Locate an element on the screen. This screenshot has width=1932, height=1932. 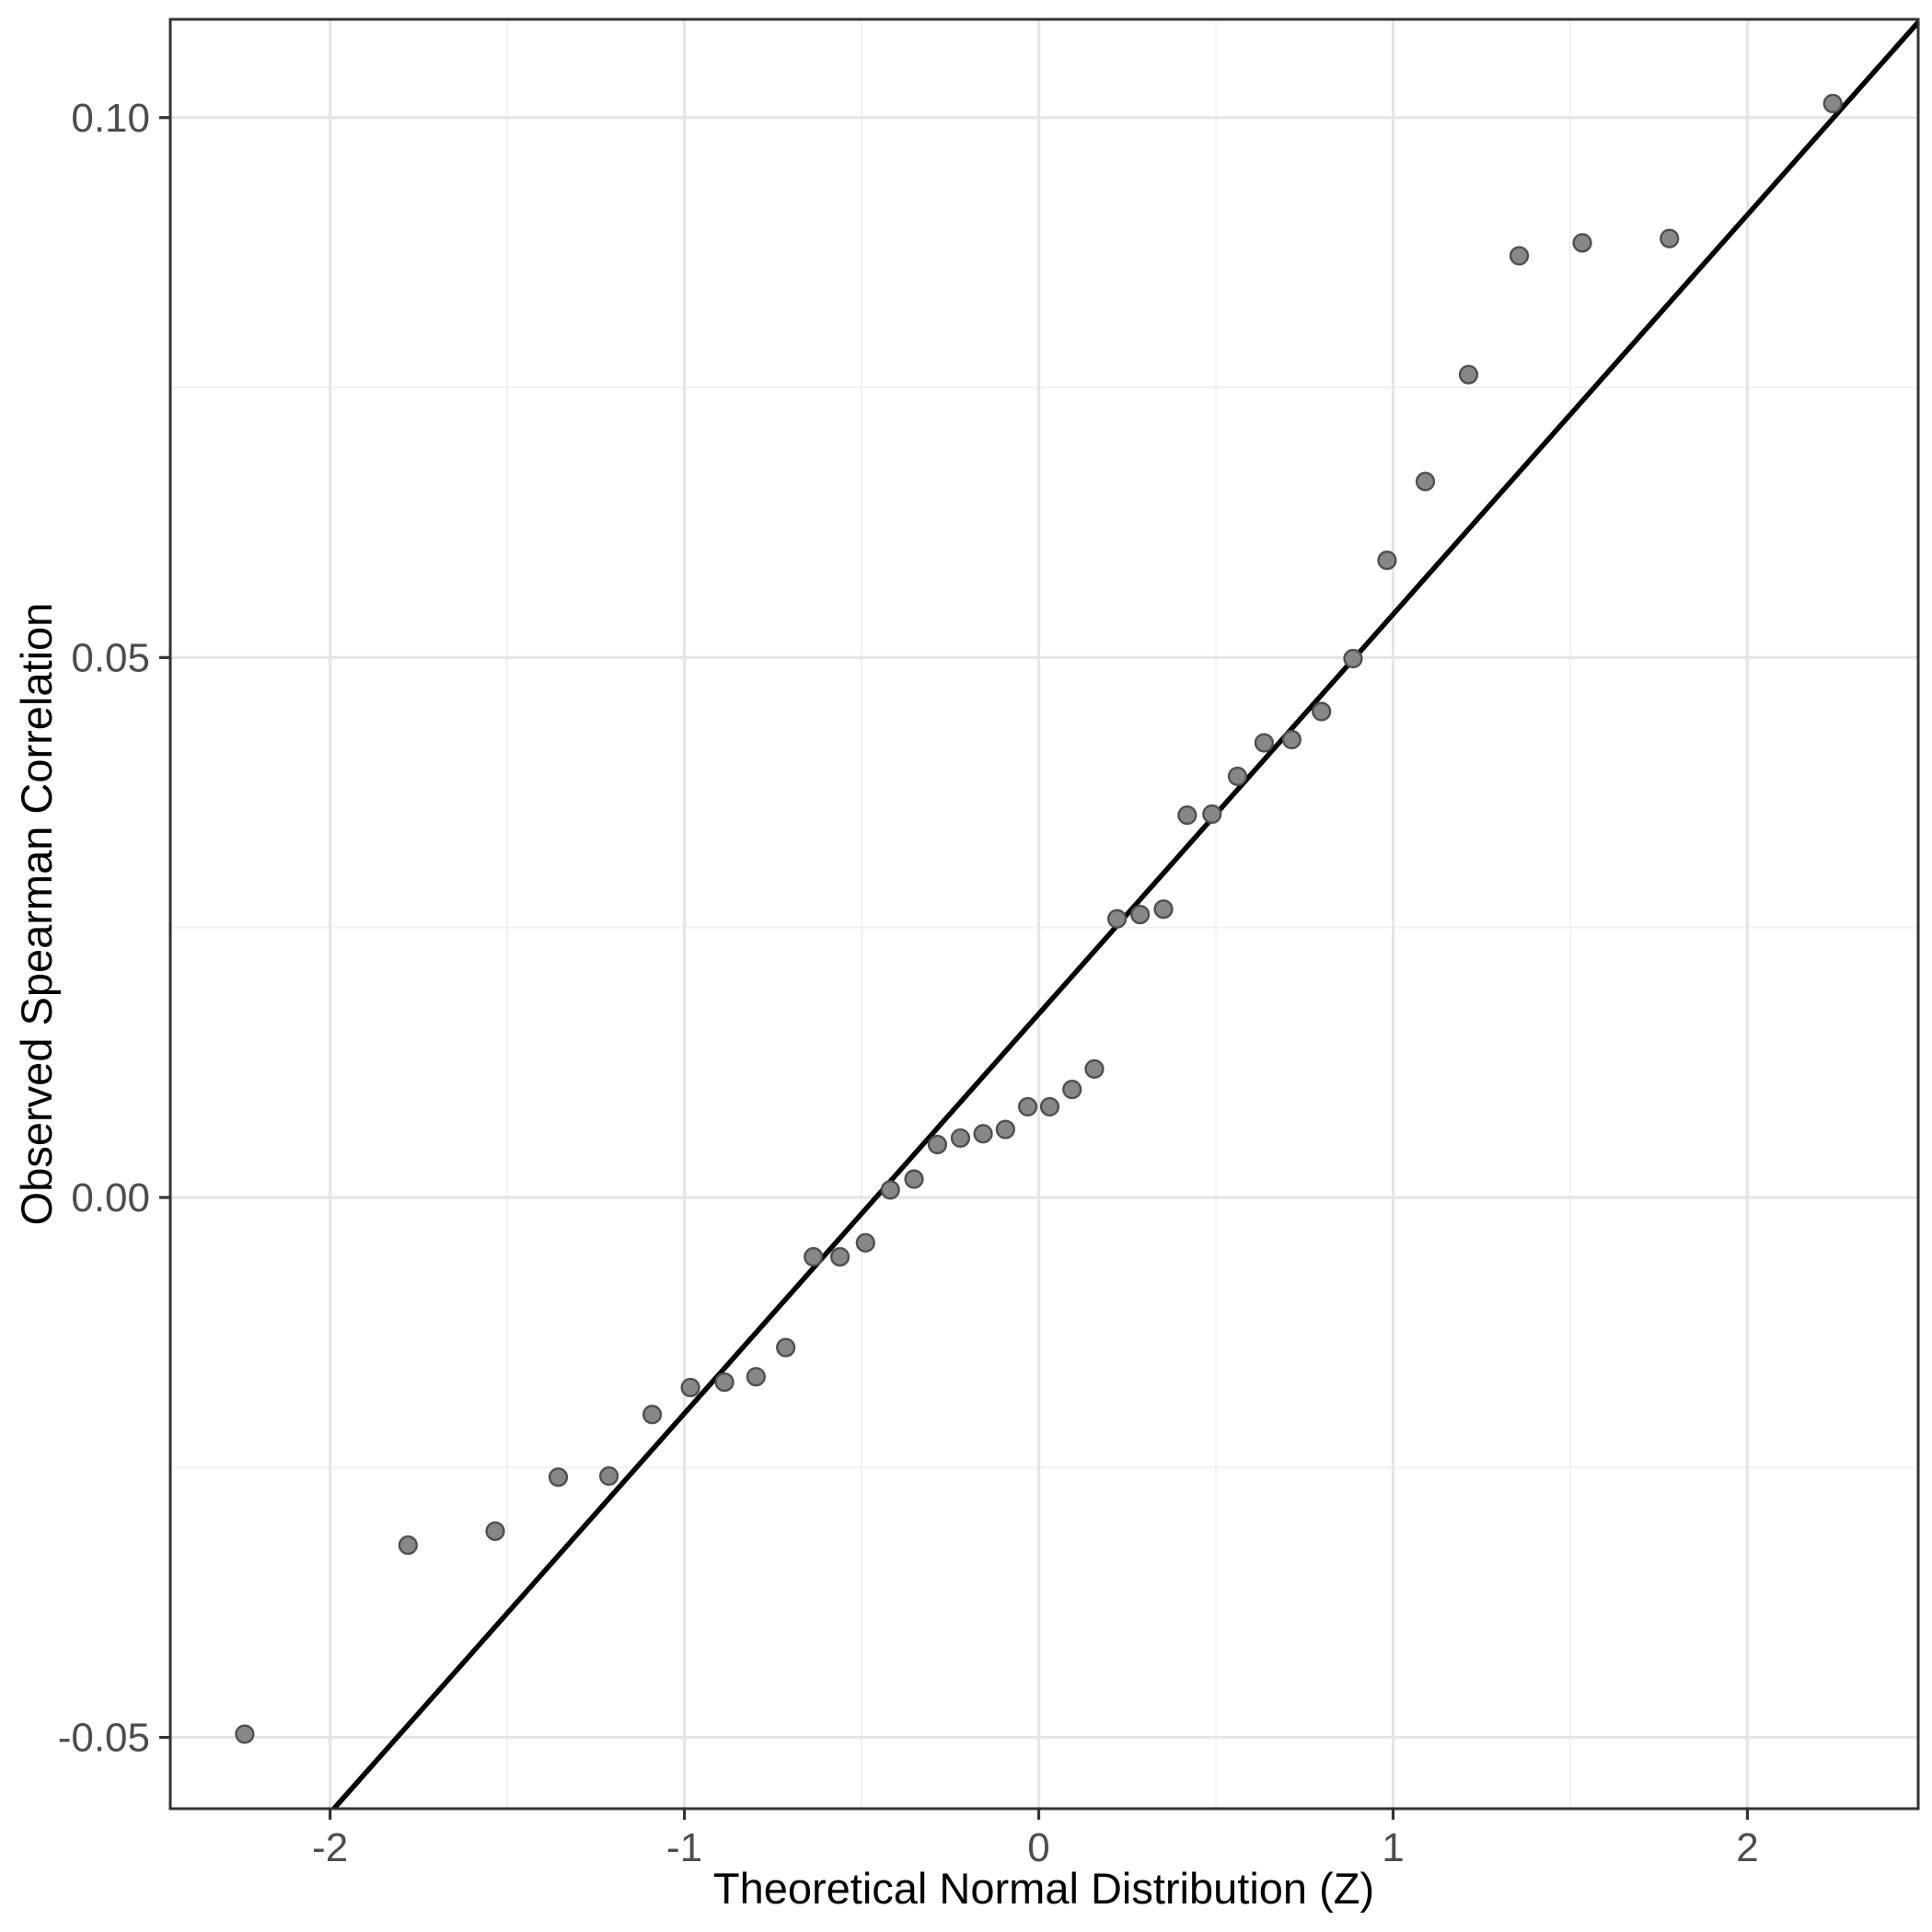
x-tick-label: -1 is located at coordinates (684, 1848).